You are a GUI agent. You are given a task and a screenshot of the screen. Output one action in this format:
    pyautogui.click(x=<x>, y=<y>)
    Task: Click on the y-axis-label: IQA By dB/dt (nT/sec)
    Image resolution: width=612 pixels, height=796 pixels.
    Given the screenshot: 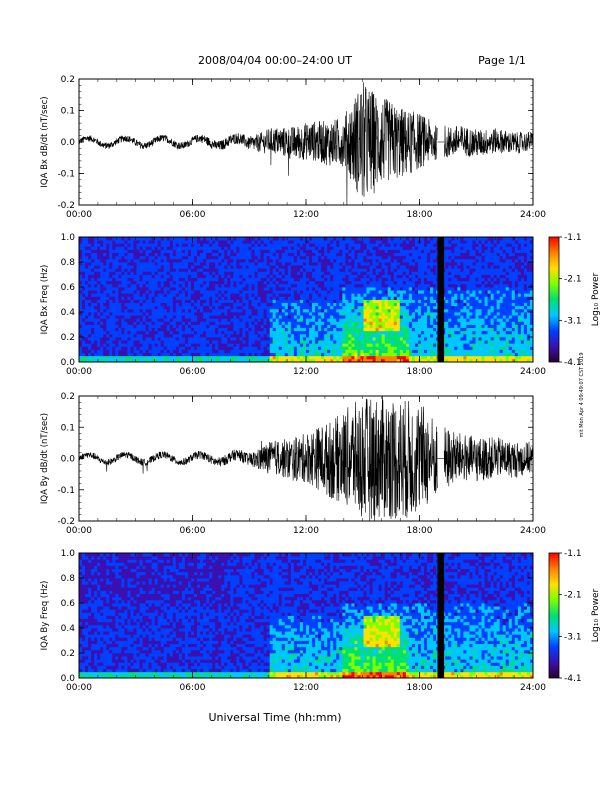 What is the action you would take?
    pyautogui.click(x=45, y=458)
    